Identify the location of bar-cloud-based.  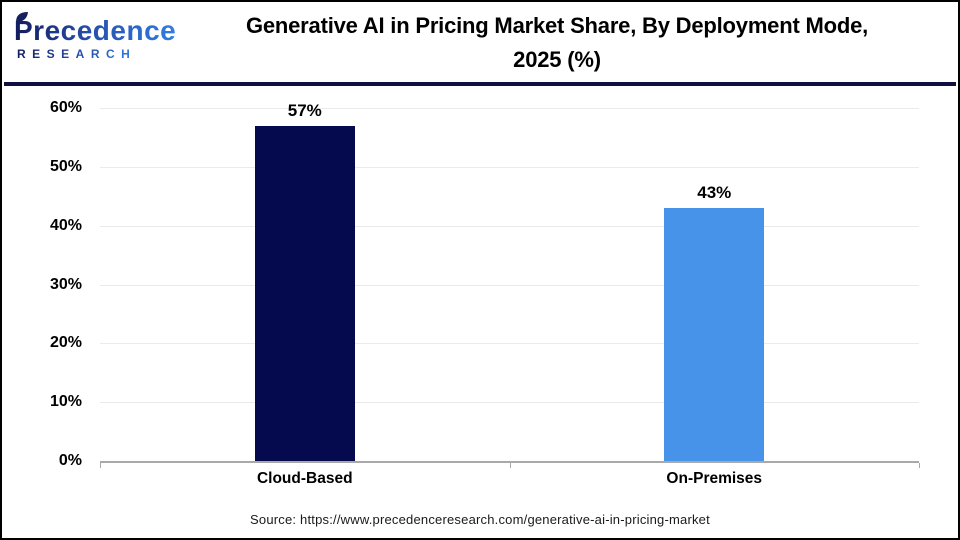
(304, 293).